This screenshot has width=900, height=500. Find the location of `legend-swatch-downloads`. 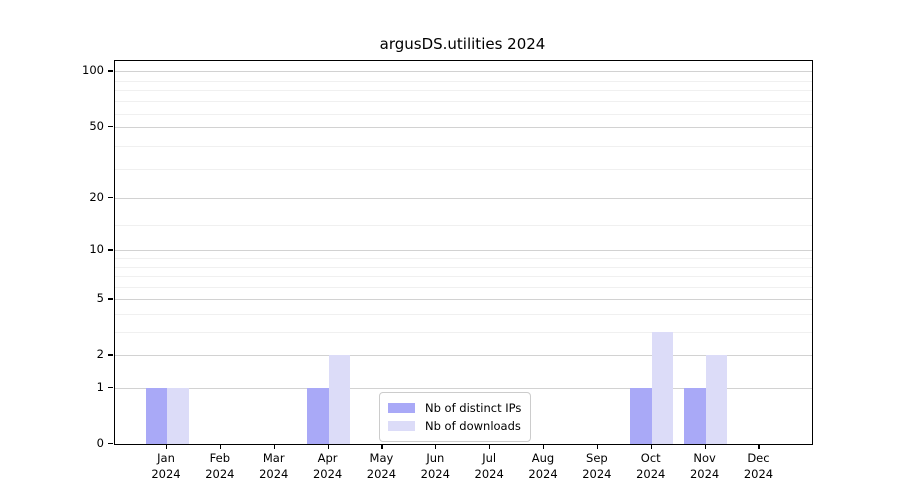

legend-swatch-downloads is located at coordinates (401, 426).